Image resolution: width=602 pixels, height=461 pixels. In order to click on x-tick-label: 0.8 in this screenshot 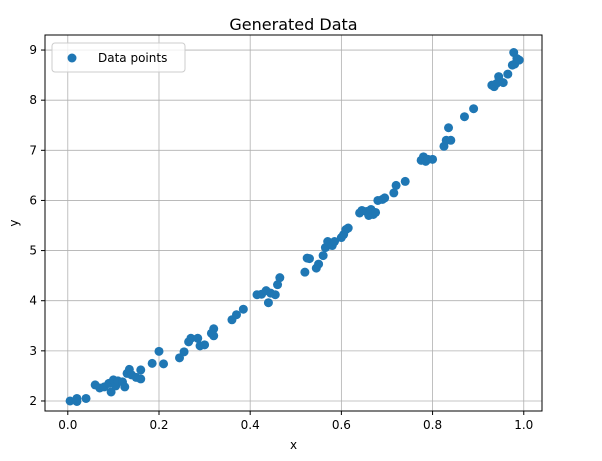, I will do `click(432, 425)`.